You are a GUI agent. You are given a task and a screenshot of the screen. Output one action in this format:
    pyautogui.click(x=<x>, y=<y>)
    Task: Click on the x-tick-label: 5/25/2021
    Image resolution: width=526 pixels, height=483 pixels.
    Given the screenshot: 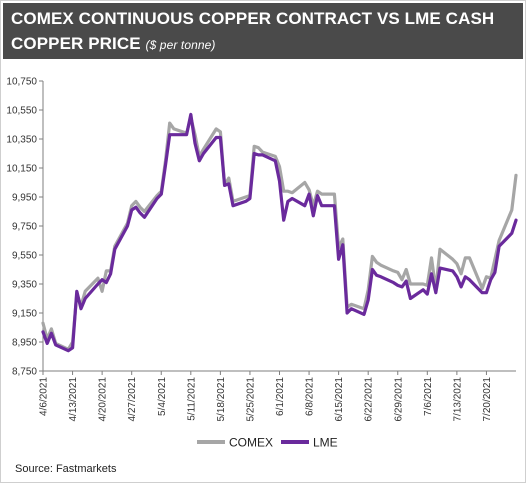 What is the action you would take?
    pyautogui.click(x=250, y=399)
    